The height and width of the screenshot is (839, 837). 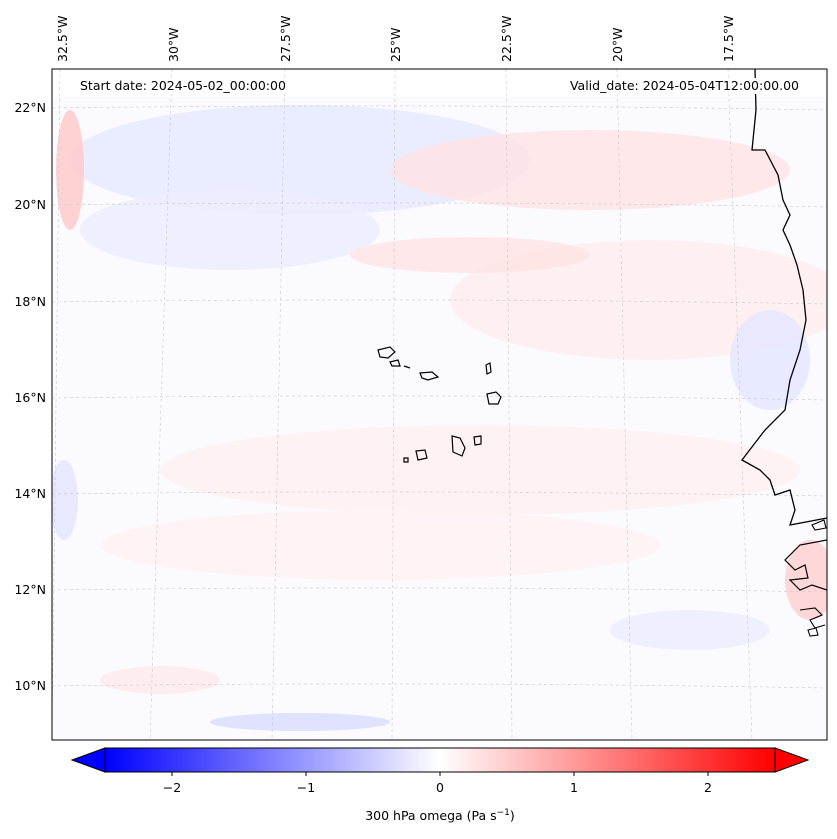 What do you see at coordinates (172, 787) in the screenshot?
I see `colorbar-tick: −2` at bounding box center [172, 787].